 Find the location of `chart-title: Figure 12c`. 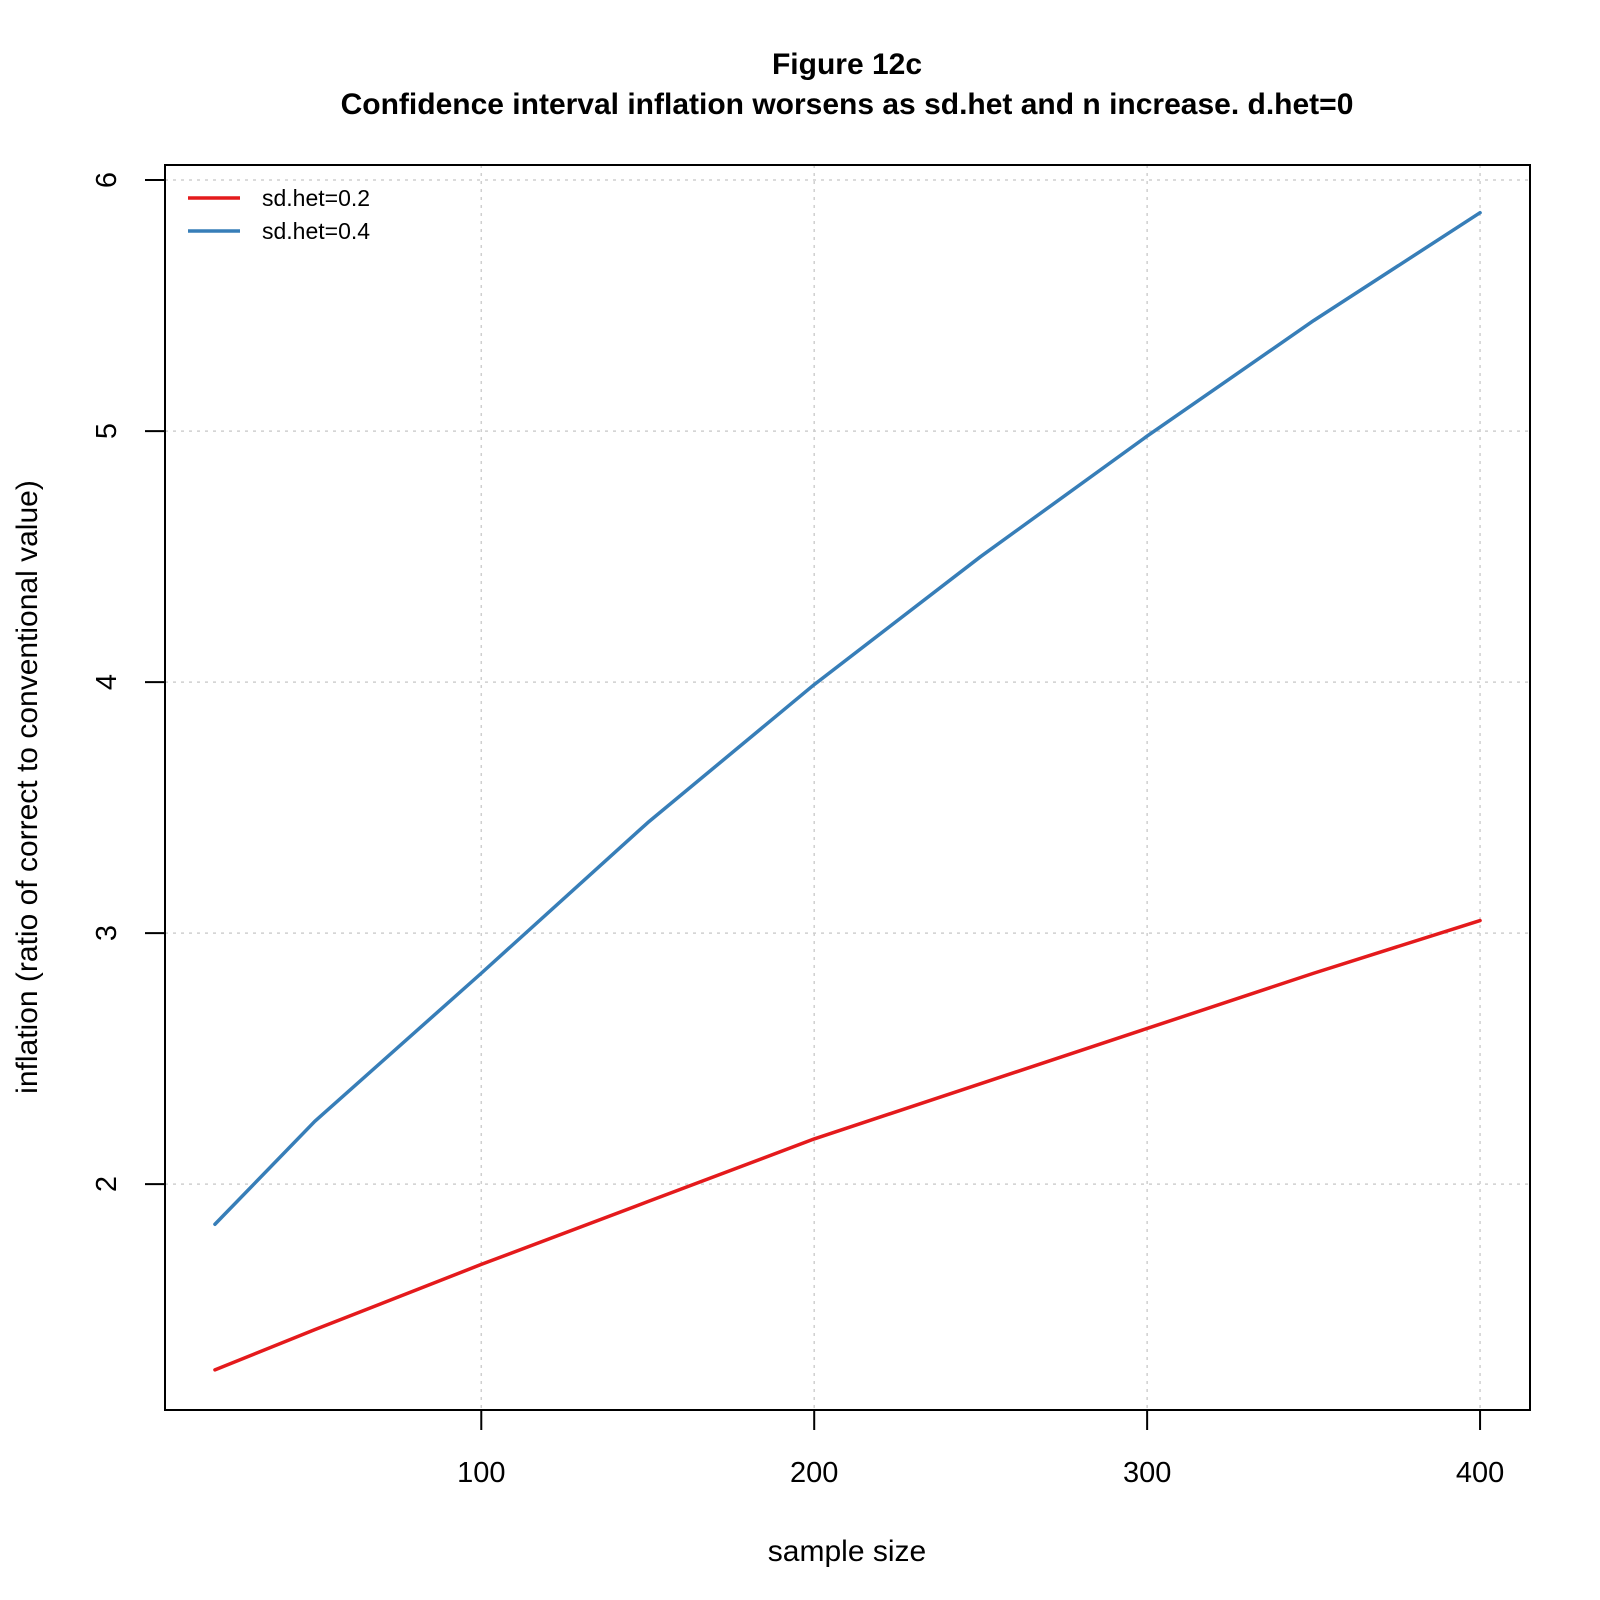

chart-title: Figure 12c is located at coordinates (847, 64).